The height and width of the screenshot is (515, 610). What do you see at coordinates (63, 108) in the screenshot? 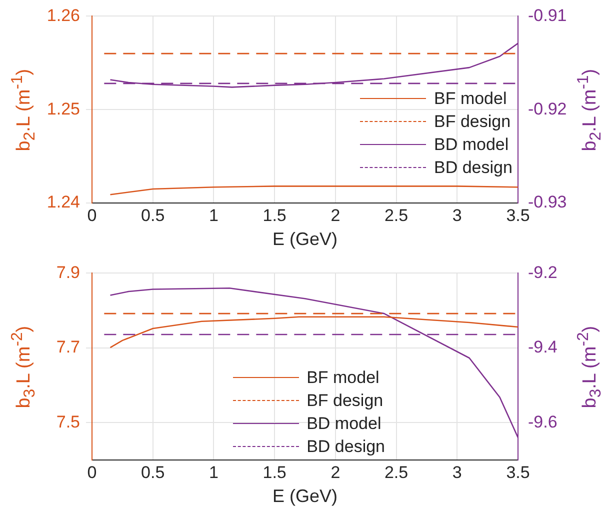
I see `y-tick-label: 1.25` at bounding box center [63, 108].